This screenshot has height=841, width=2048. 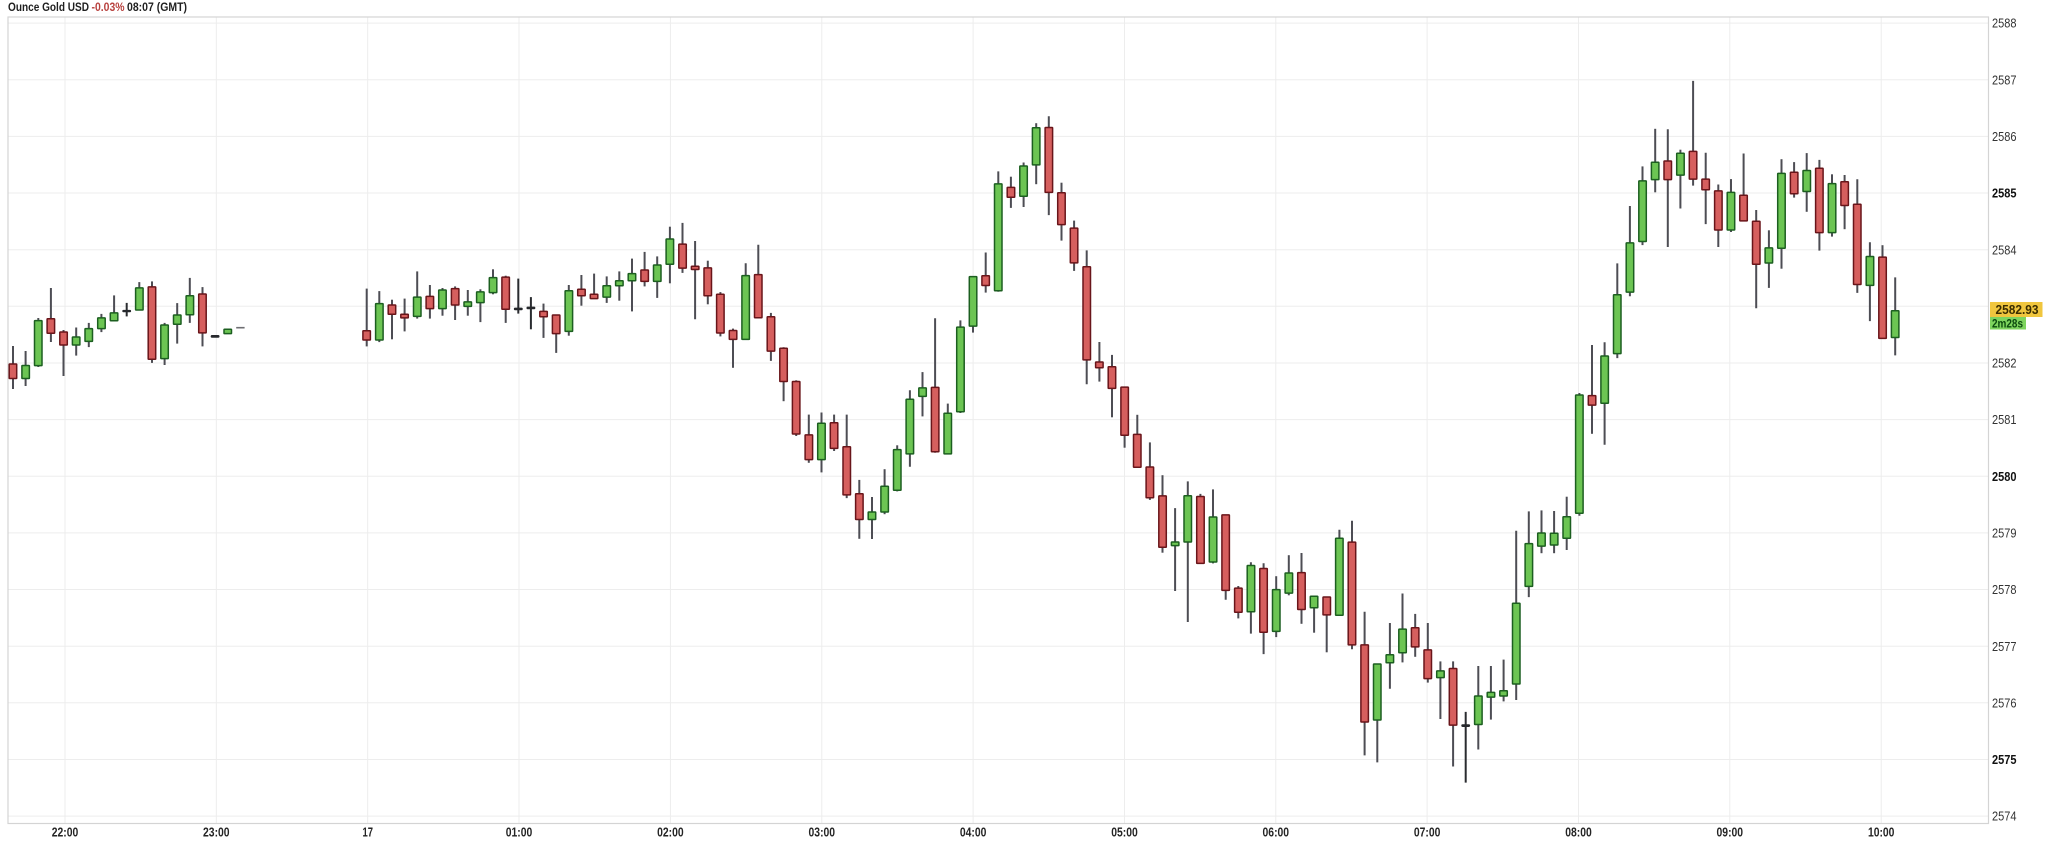 What do you see at coordinates (2004, 249) in the screenshot?
I see `svg-text: 2584` at bounding box center [2004, 249].